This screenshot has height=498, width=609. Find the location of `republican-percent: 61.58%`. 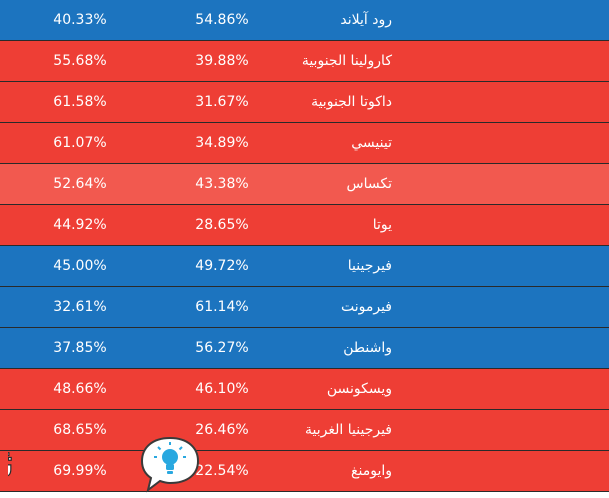

republican-percent: 61.58% is located at coordinates (80, 102).